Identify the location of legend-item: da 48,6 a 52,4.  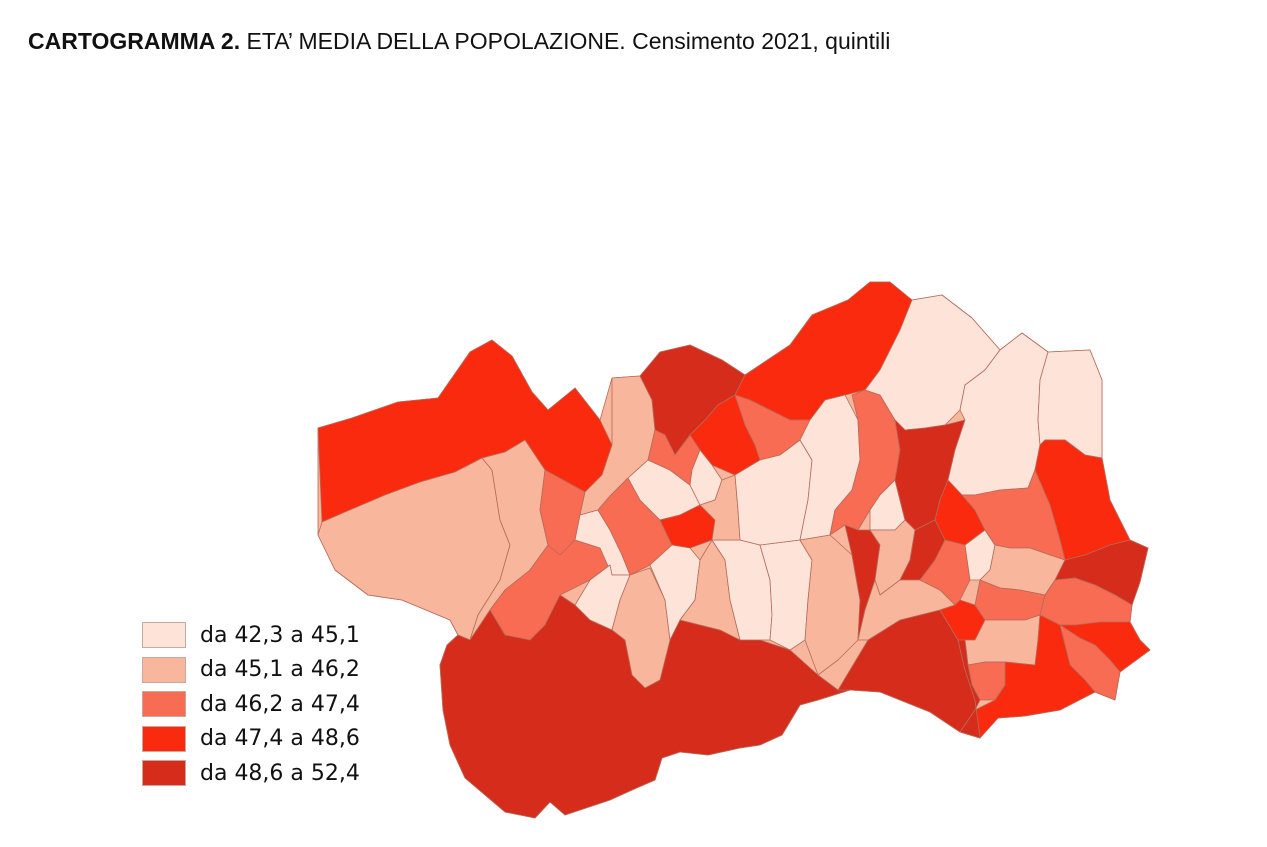
(251, 773).